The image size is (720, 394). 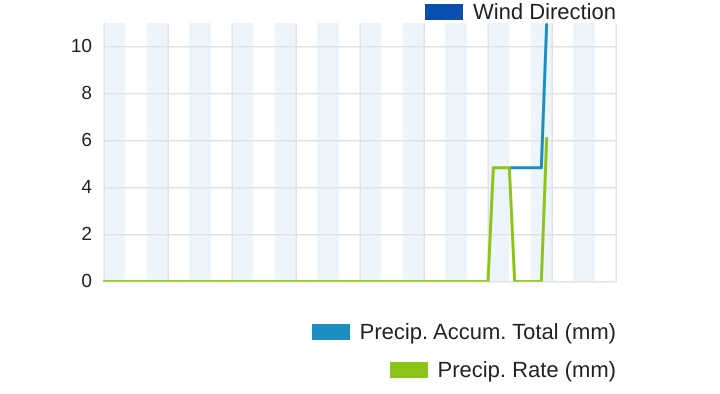 I want to click on y-tick-label: 0, so click(x=86, y=281).